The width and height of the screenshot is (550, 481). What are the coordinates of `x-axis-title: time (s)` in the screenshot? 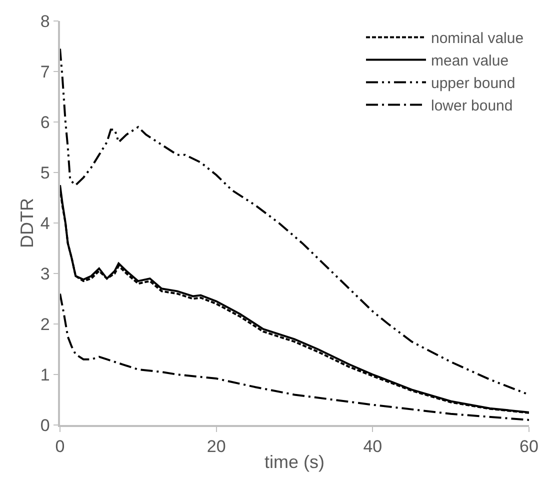 It's located at (294, 462).